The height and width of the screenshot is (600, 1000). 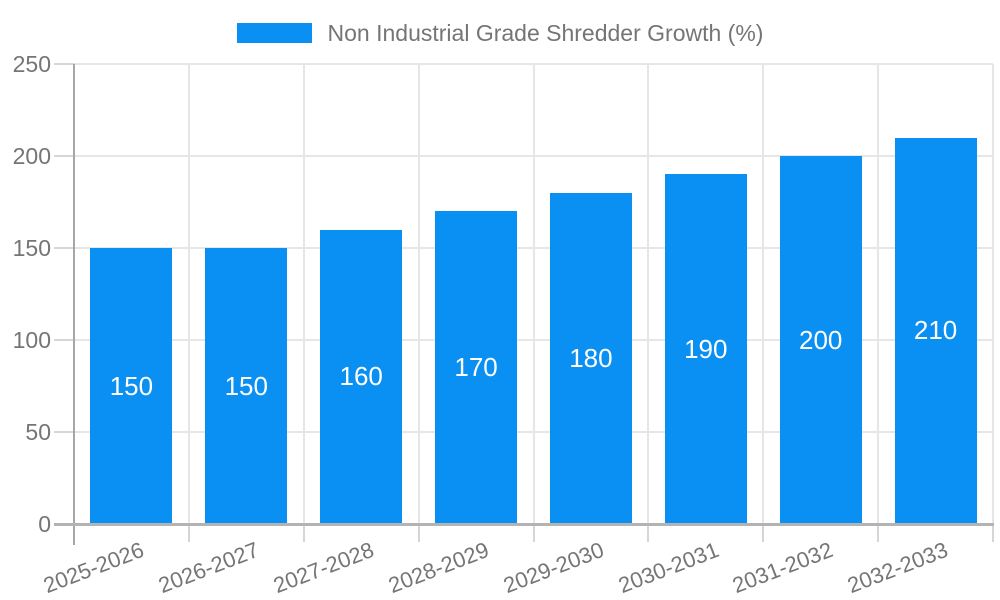 What do you see at coordinates (545, 32) in the screenshot?
I see `legend-label: Non Industrial Grade Shredder Growth (%)` at bounding box center [545, 32].